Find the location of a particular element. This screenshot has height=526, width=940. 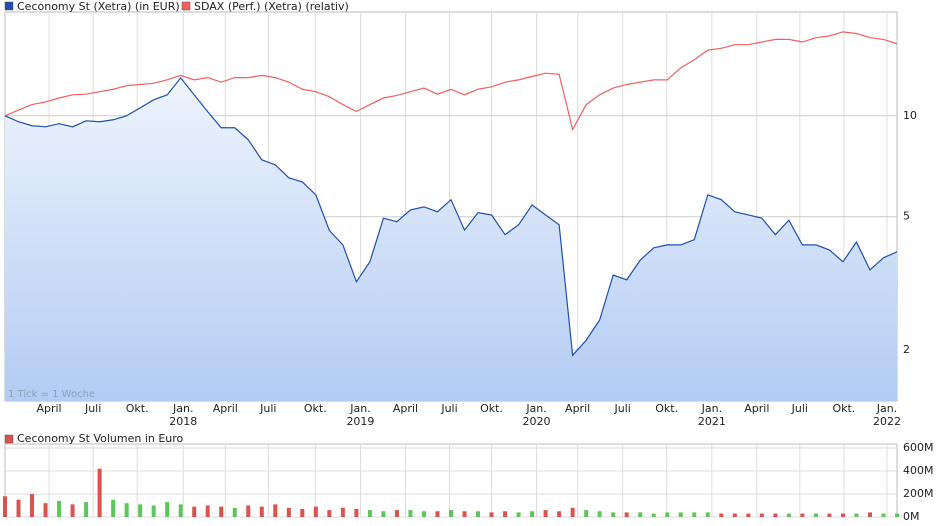

y-tick-label: 600M is located at coordinates (918, 447).